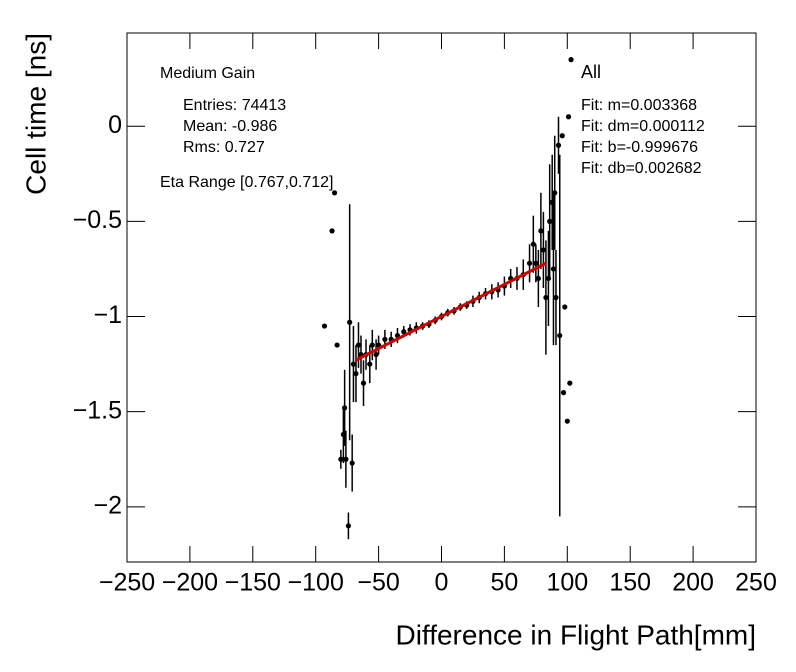  What do you see at coordinates (643, 126) in the screenshot?
I see `fit-note: Fit: dm=0.000112` at bounding box center [643, 126].